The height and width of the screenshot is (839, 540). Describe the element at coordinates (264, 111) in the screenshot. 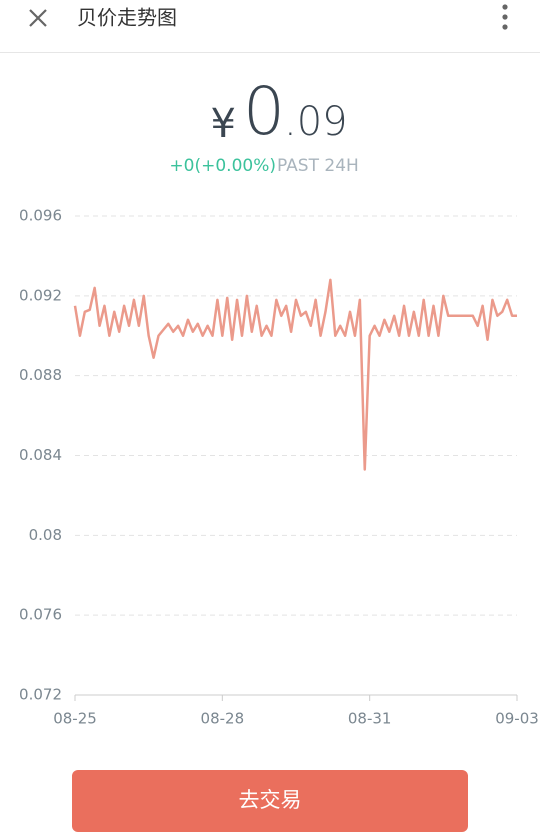

I see `price-integer: 0` at that location.